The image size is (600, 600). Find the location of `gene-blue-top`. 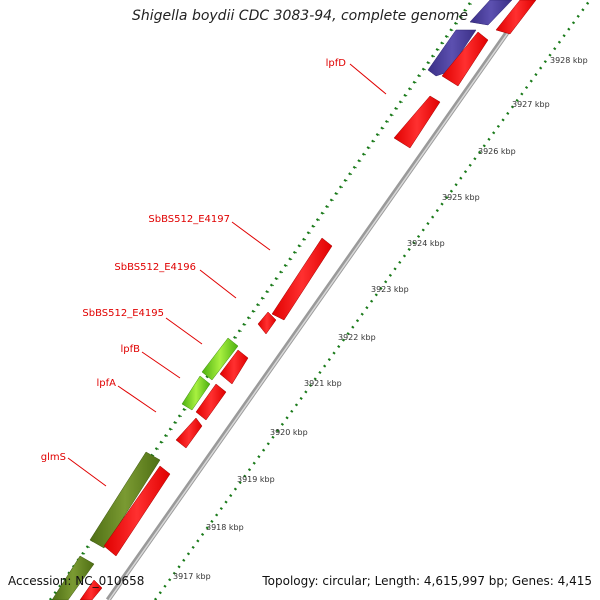

gene-blue-top is located at coordinates (491, 13).